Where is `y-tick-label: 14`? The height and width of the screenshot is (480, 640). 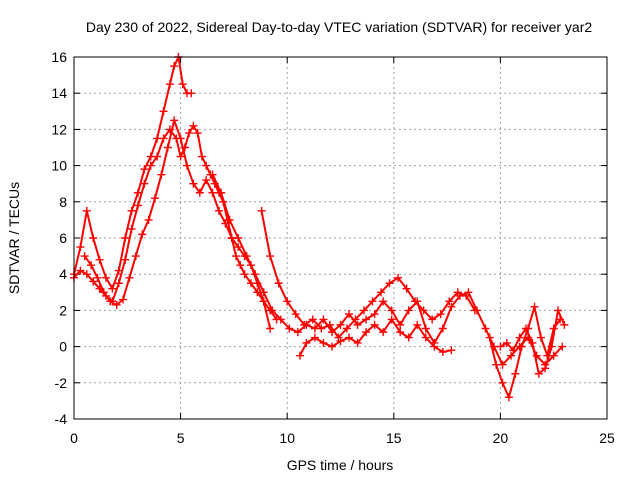
y-tick-label: 14 is located at coordinates (59, 93).